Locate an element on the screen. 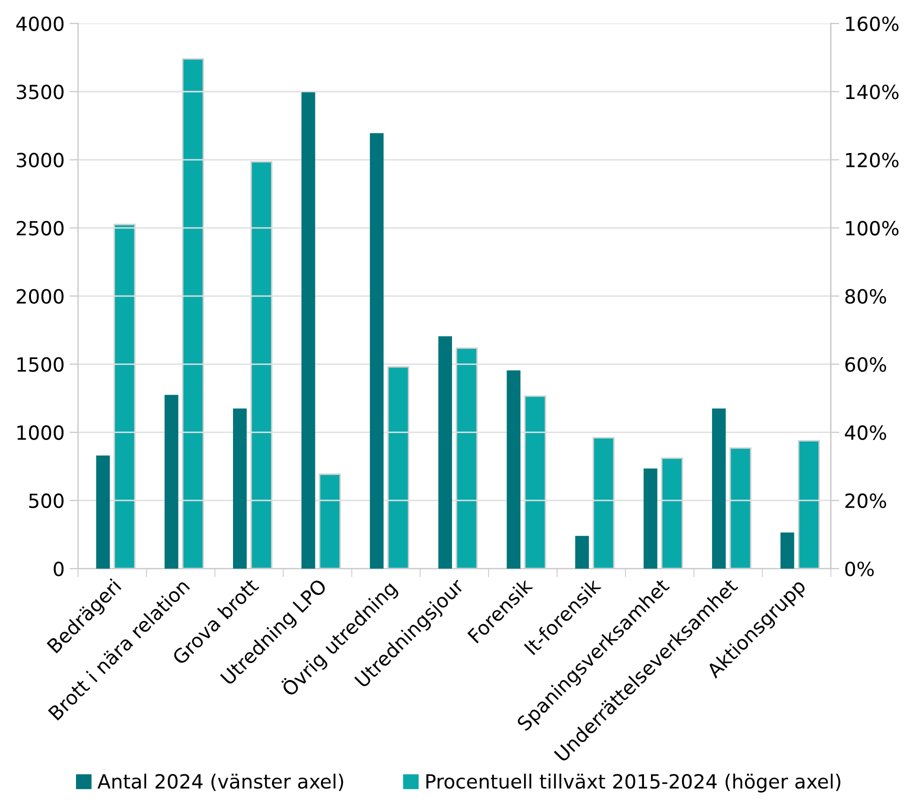 This screenshot has width=918, height=810. y-tick-label: 3500 is located at coordinates (40, 92).